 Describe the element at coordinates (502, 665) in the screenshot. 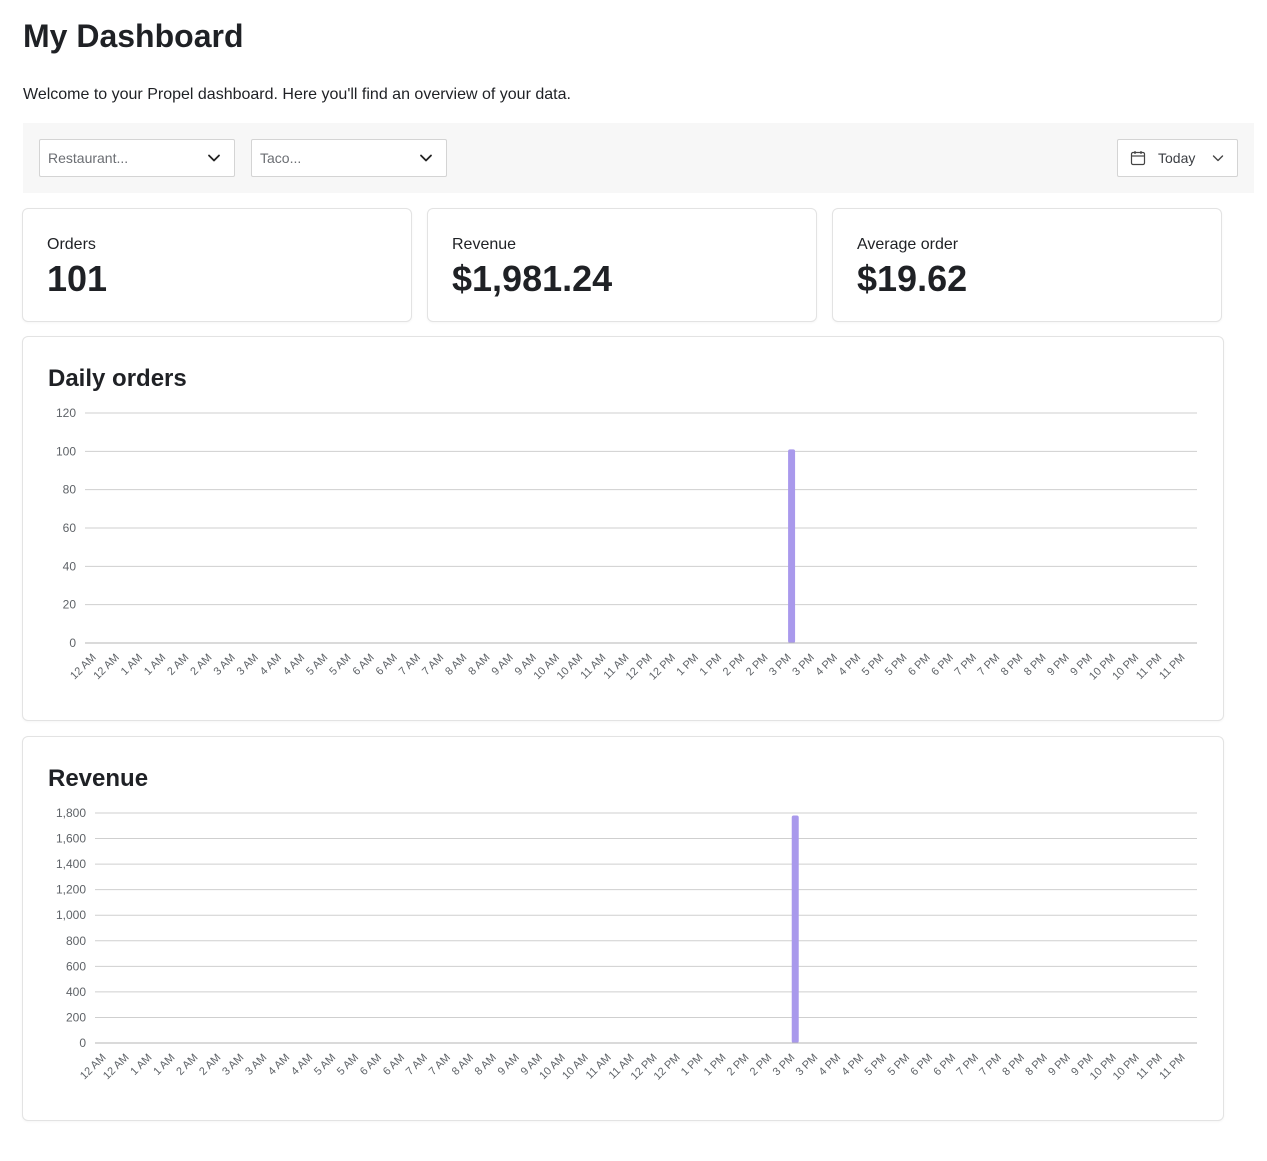

I see `x-tick-label: 9 AM` at that location.